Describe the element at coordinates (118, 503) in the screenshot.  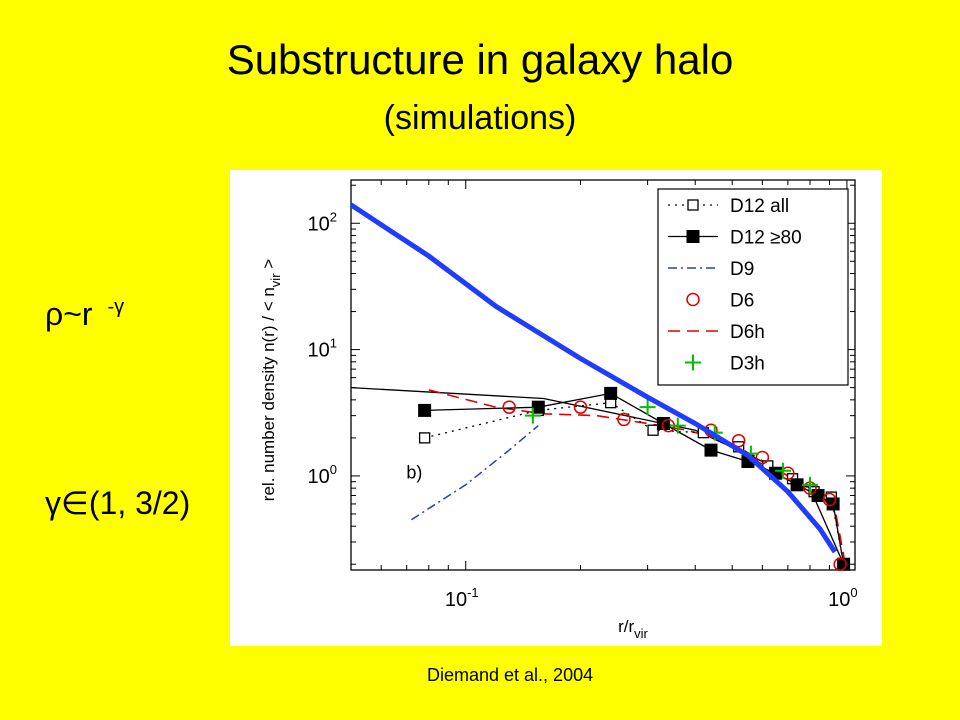
I see `gamma-range-equation: γ∈(1, 3/2)` at that location.